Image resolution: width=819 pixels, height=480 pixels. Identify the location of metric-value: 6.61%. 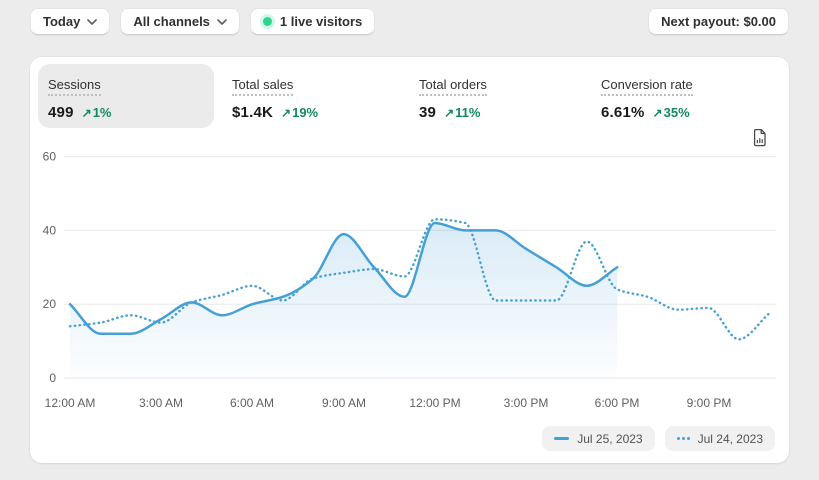
(623, 112).